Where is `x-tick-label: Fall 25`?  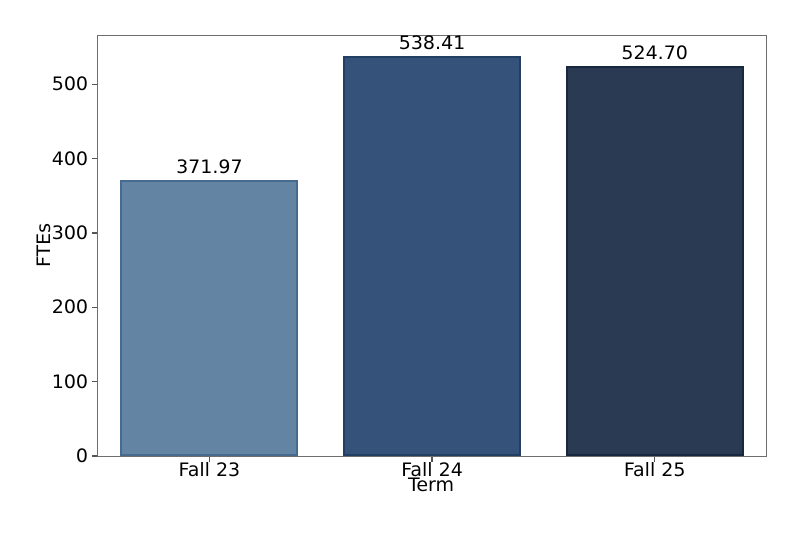
x-tick-label: Fall 25 is located at coordinates (654, 470).